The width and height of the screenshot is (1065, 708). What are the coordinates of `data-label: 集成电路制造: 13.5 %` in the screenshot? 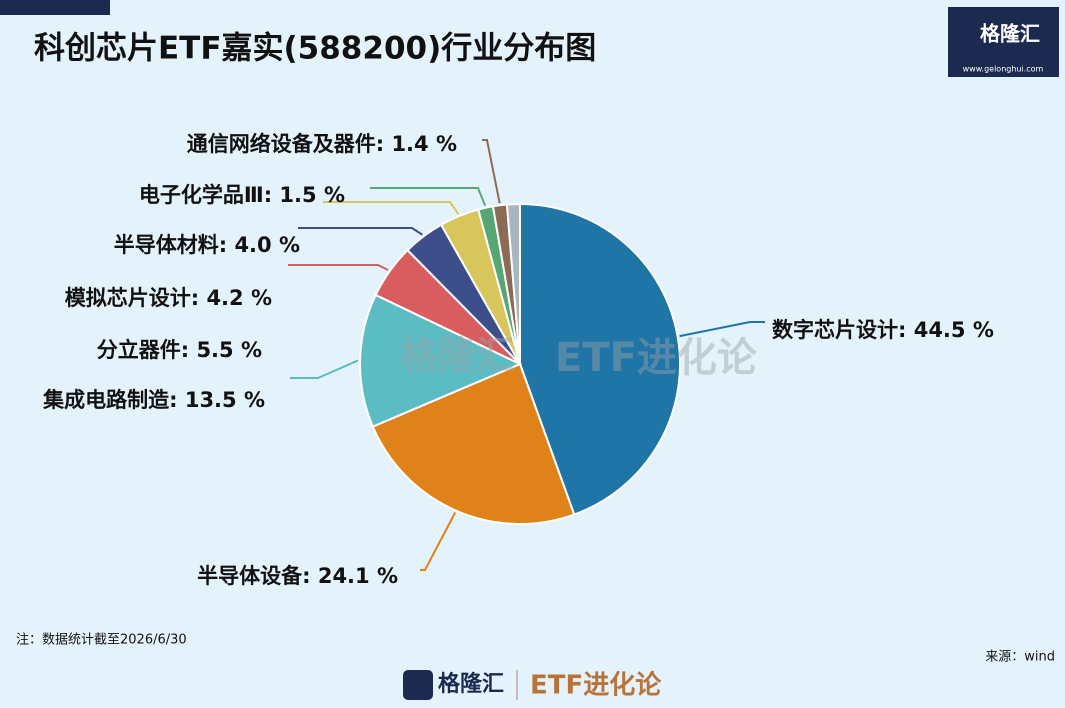 It's located at (153, 400).